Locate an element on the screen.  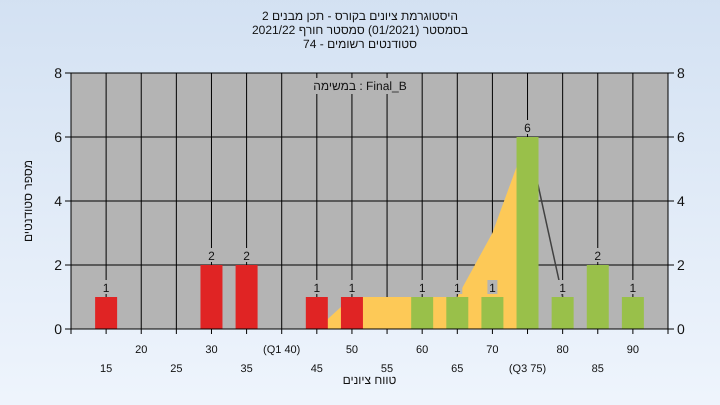
x-tick-label: 70 is located at coordinates (492, 350).